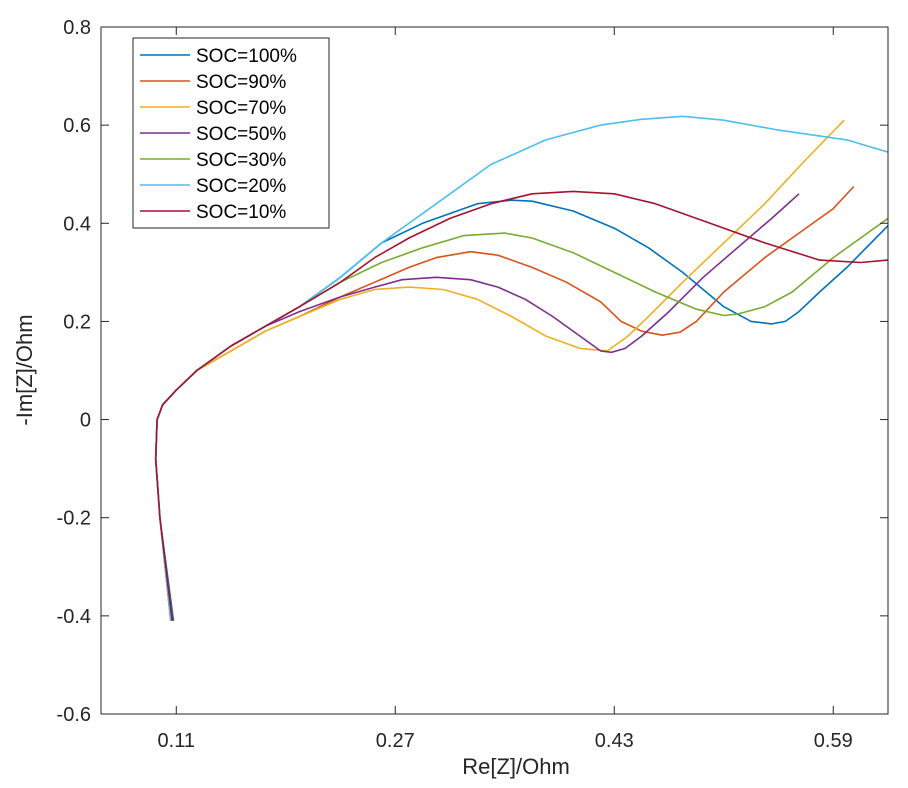 The width and height of the screenshot is (908, 788). What do you see at coordinates (241, 160) in the screenshot?
I see `legend-entry-label: SOC=30%` at bounding box center [241, 160].